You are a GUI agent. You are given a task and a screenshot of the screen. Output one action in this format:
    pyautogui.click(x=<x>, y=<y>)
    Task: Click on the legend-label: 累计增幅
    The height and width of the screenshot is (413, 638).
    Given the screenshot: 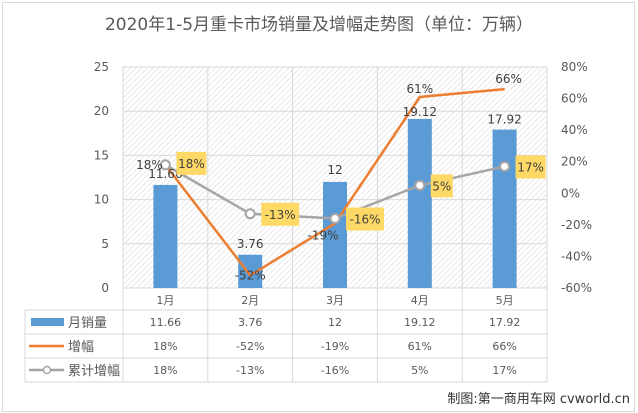 What is the action you would take?
    pyautogui.click(x=94, y=371)
    